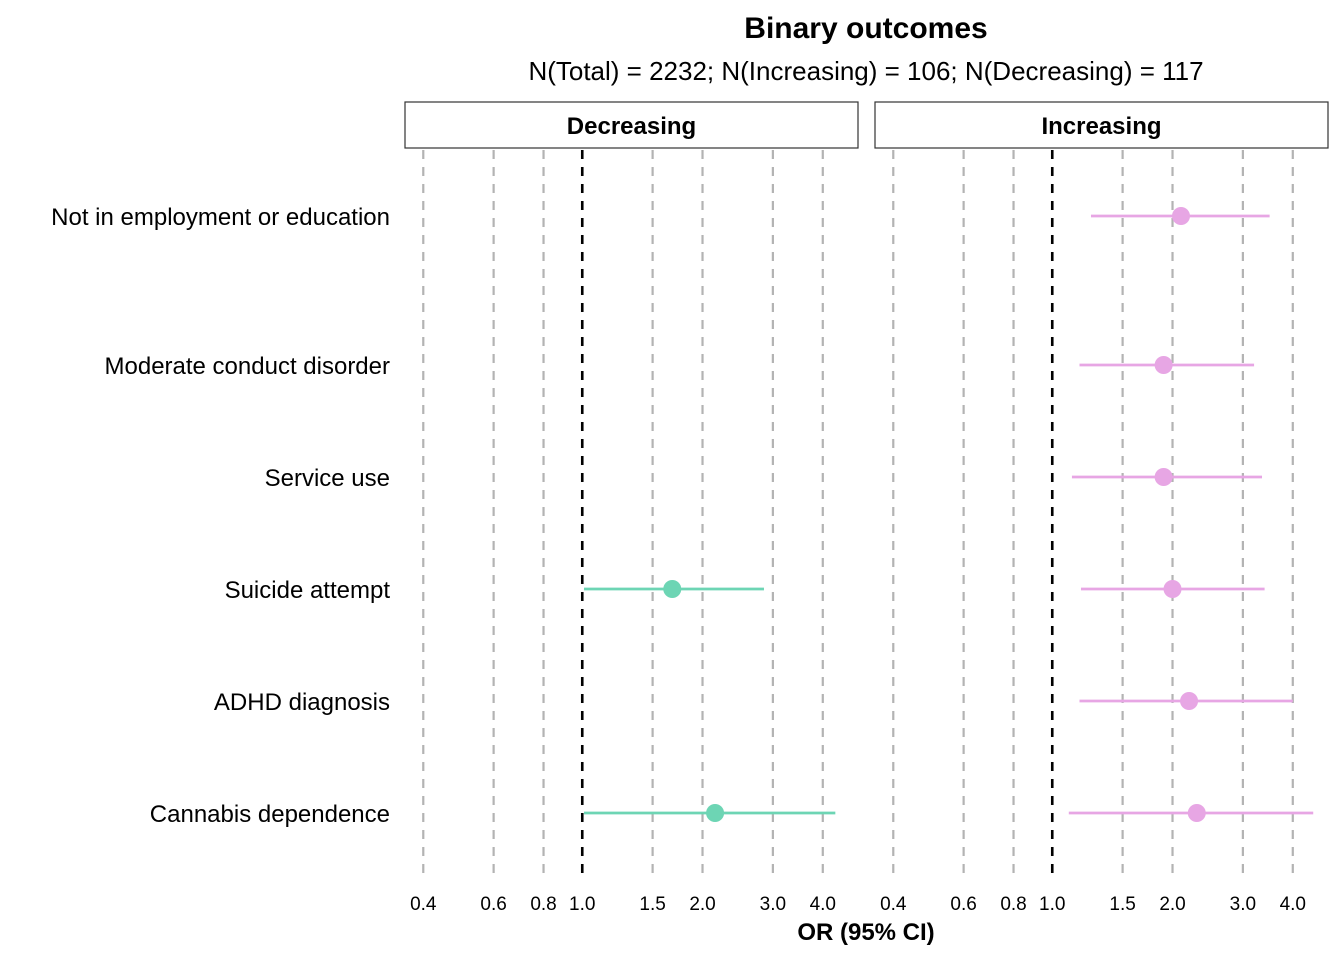  I want to click on x-tick-decreasing-4.0: 4.0, so click(823, 904).